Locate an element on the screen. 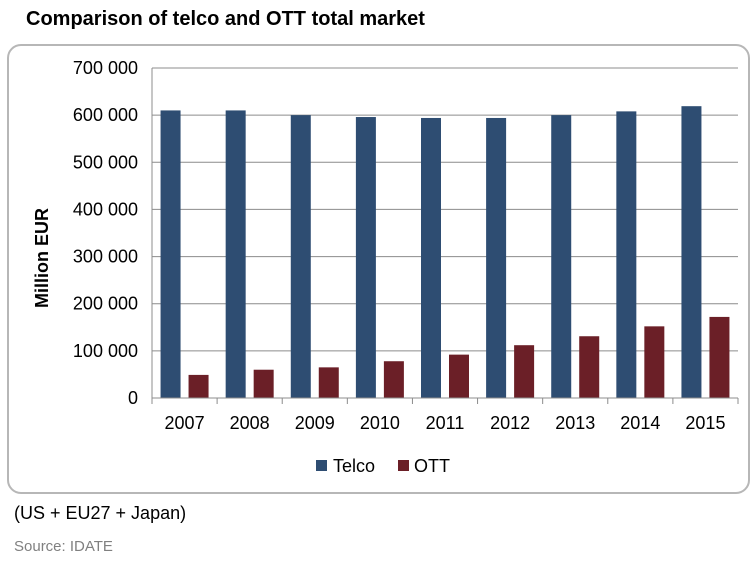  y-tick-label: 0 is located at coordinates (133, 398).